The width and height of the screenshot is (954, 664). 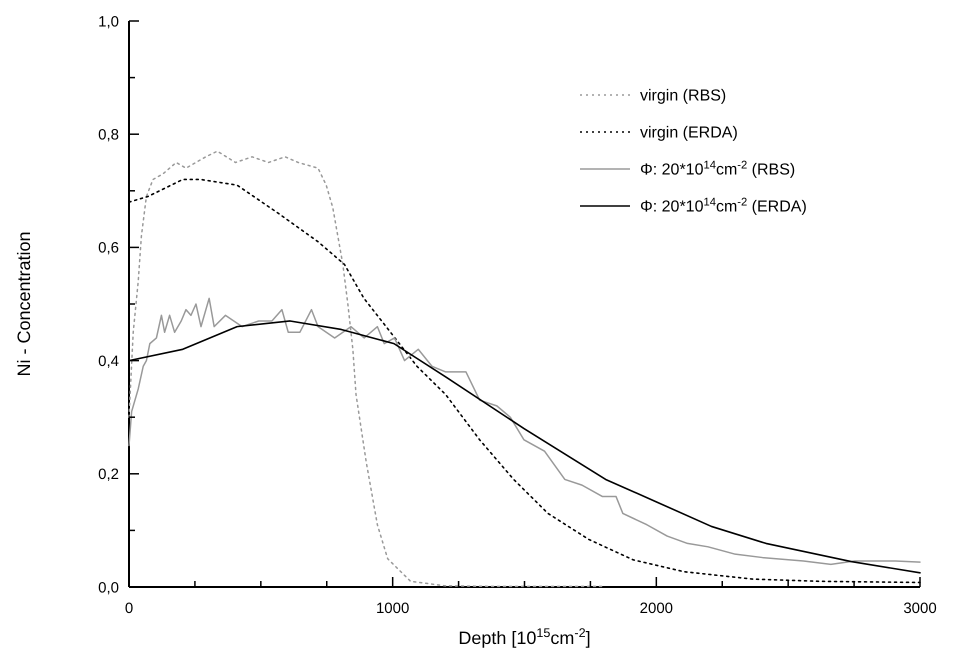 What do you see at coordinates (718, 169) in the screenshot?
I see `legend-label: Φ: 20*10$^{14}$cm$^{-2}$ (RBS)` at bounding box center [718, 169].